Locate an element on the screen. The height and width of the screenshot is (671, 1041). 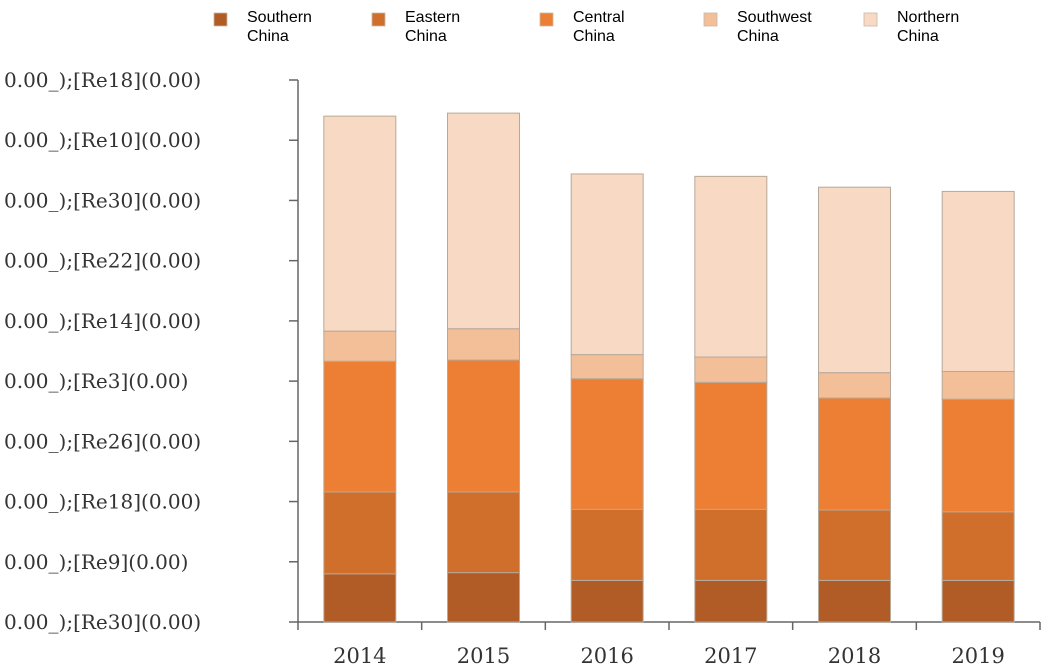
y-tick-label: 0.00_);[Re26](0.00) is located at coordinates (102, 441).